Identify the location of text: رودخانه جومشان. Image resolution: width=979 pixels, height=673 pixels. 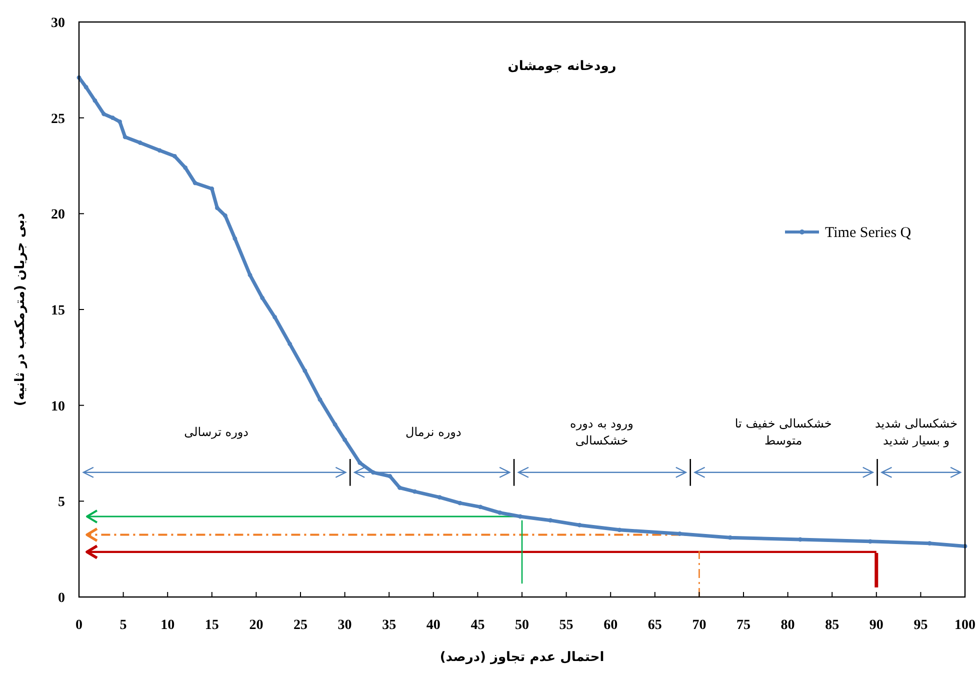
(562, 66).